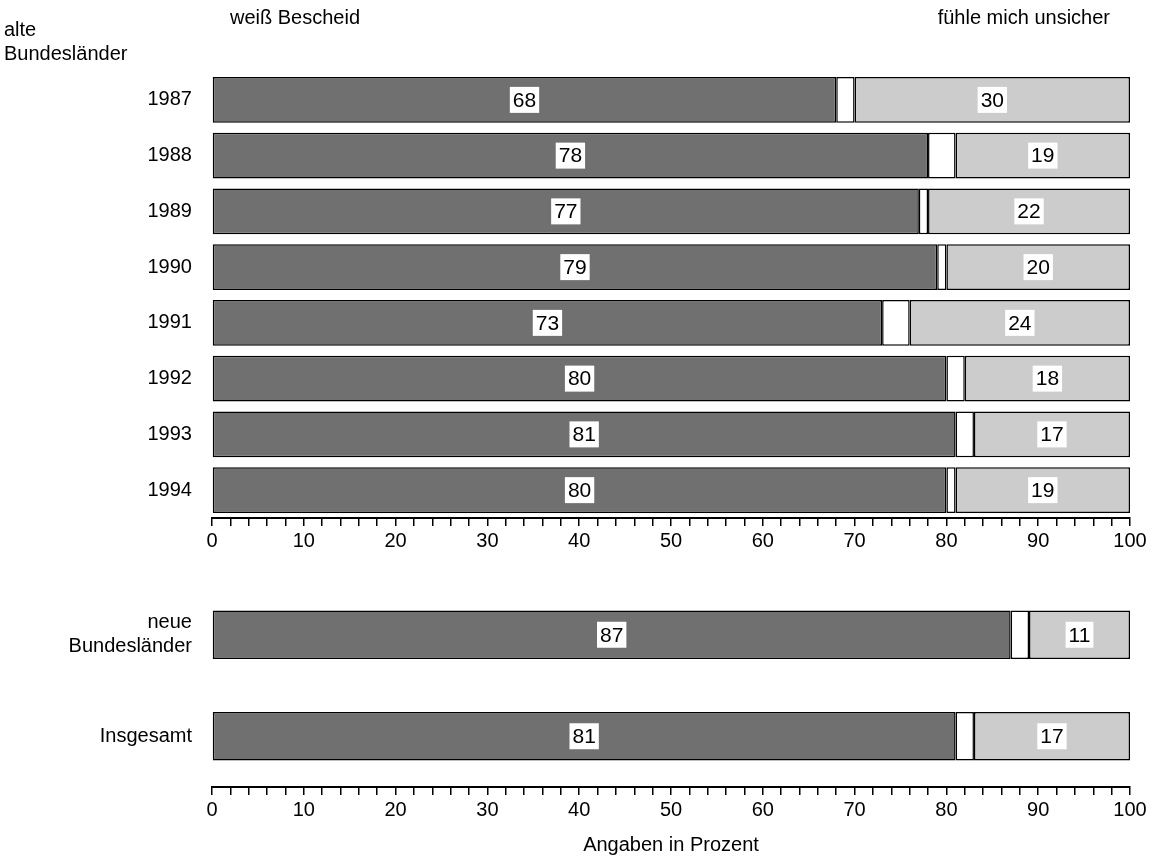  I want to click on y-tick-label: 1987, so click(169, 98).